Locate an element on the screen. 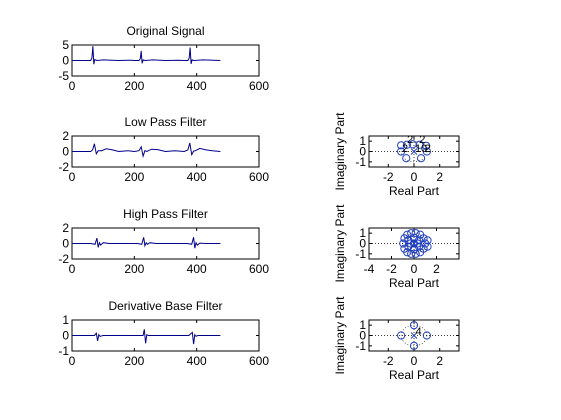 The image size is (561, 420). multiplicity-label: 4 is located at coordinates (418, 332).